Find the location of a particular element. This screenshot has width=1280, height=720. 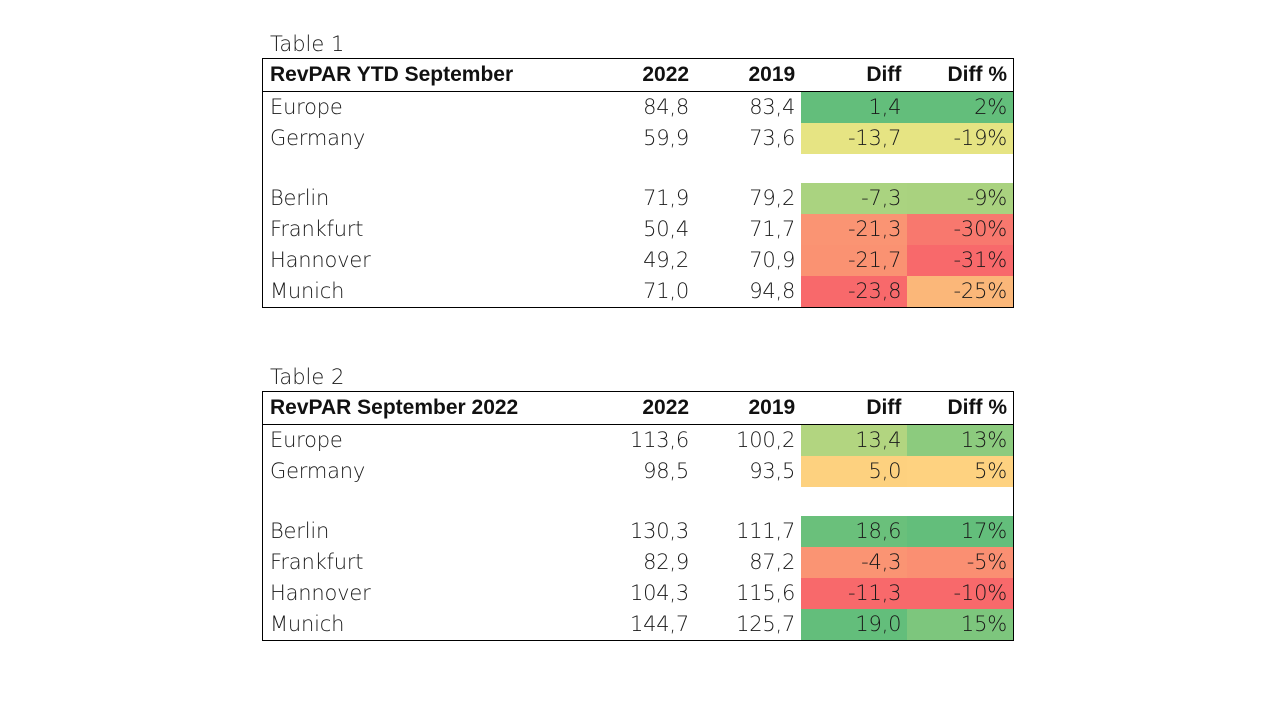

cell-diff: -21,7 is located at coordinates (854, 260).